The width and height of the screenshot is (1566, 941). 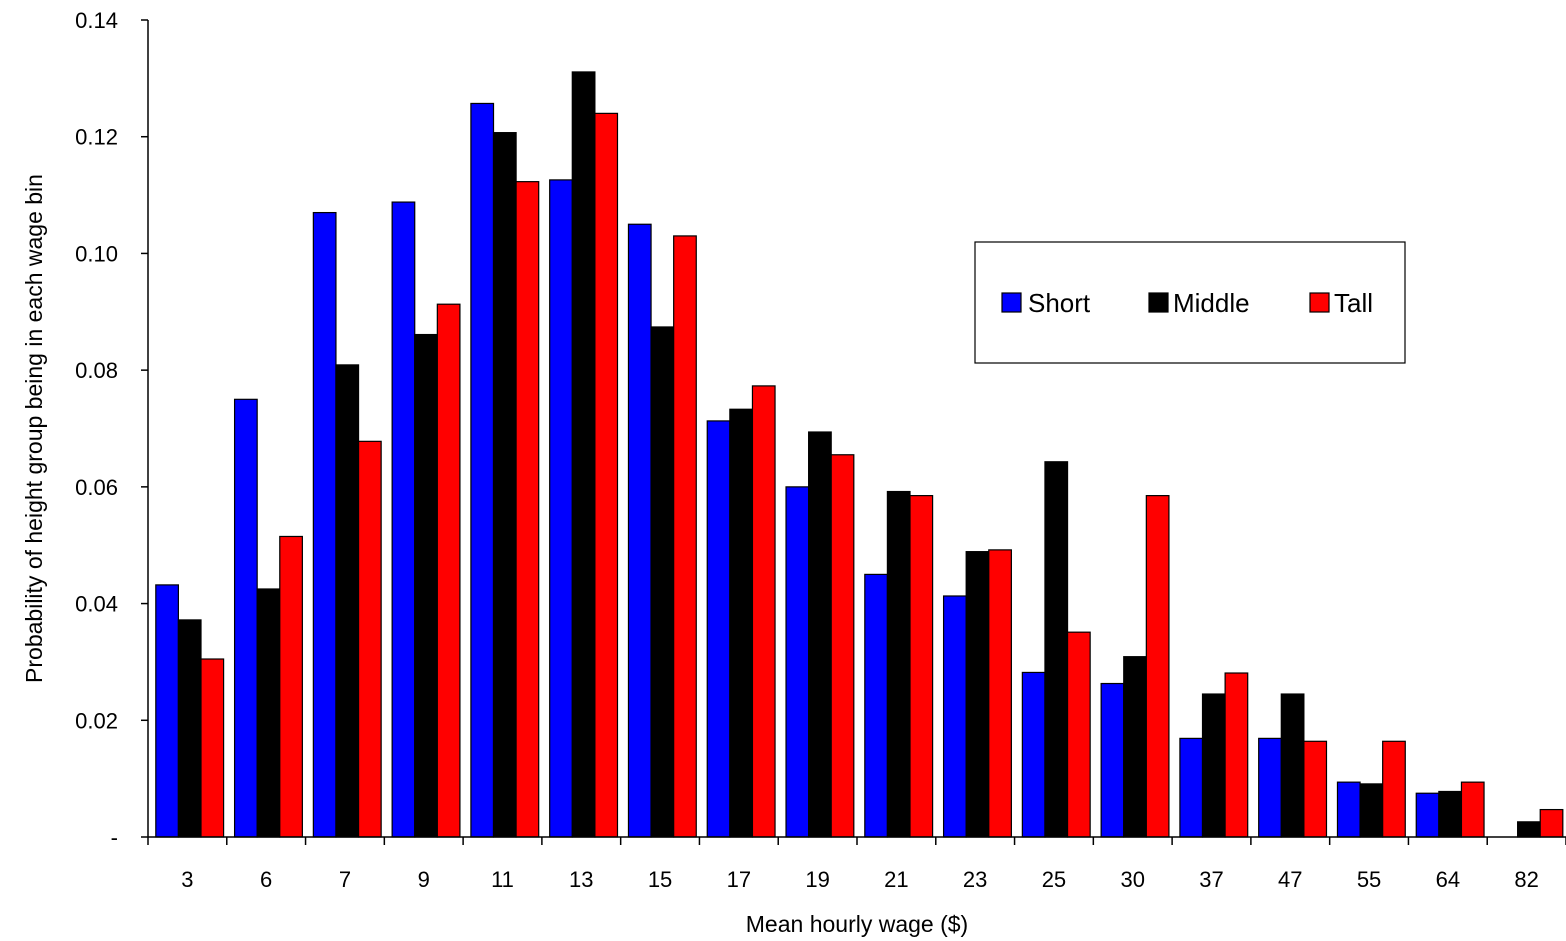 I want to click on y-ticks: - 0.02 0.04 0.06 0.08 0.10 0.12 0.14, so click(x=111, y=429).